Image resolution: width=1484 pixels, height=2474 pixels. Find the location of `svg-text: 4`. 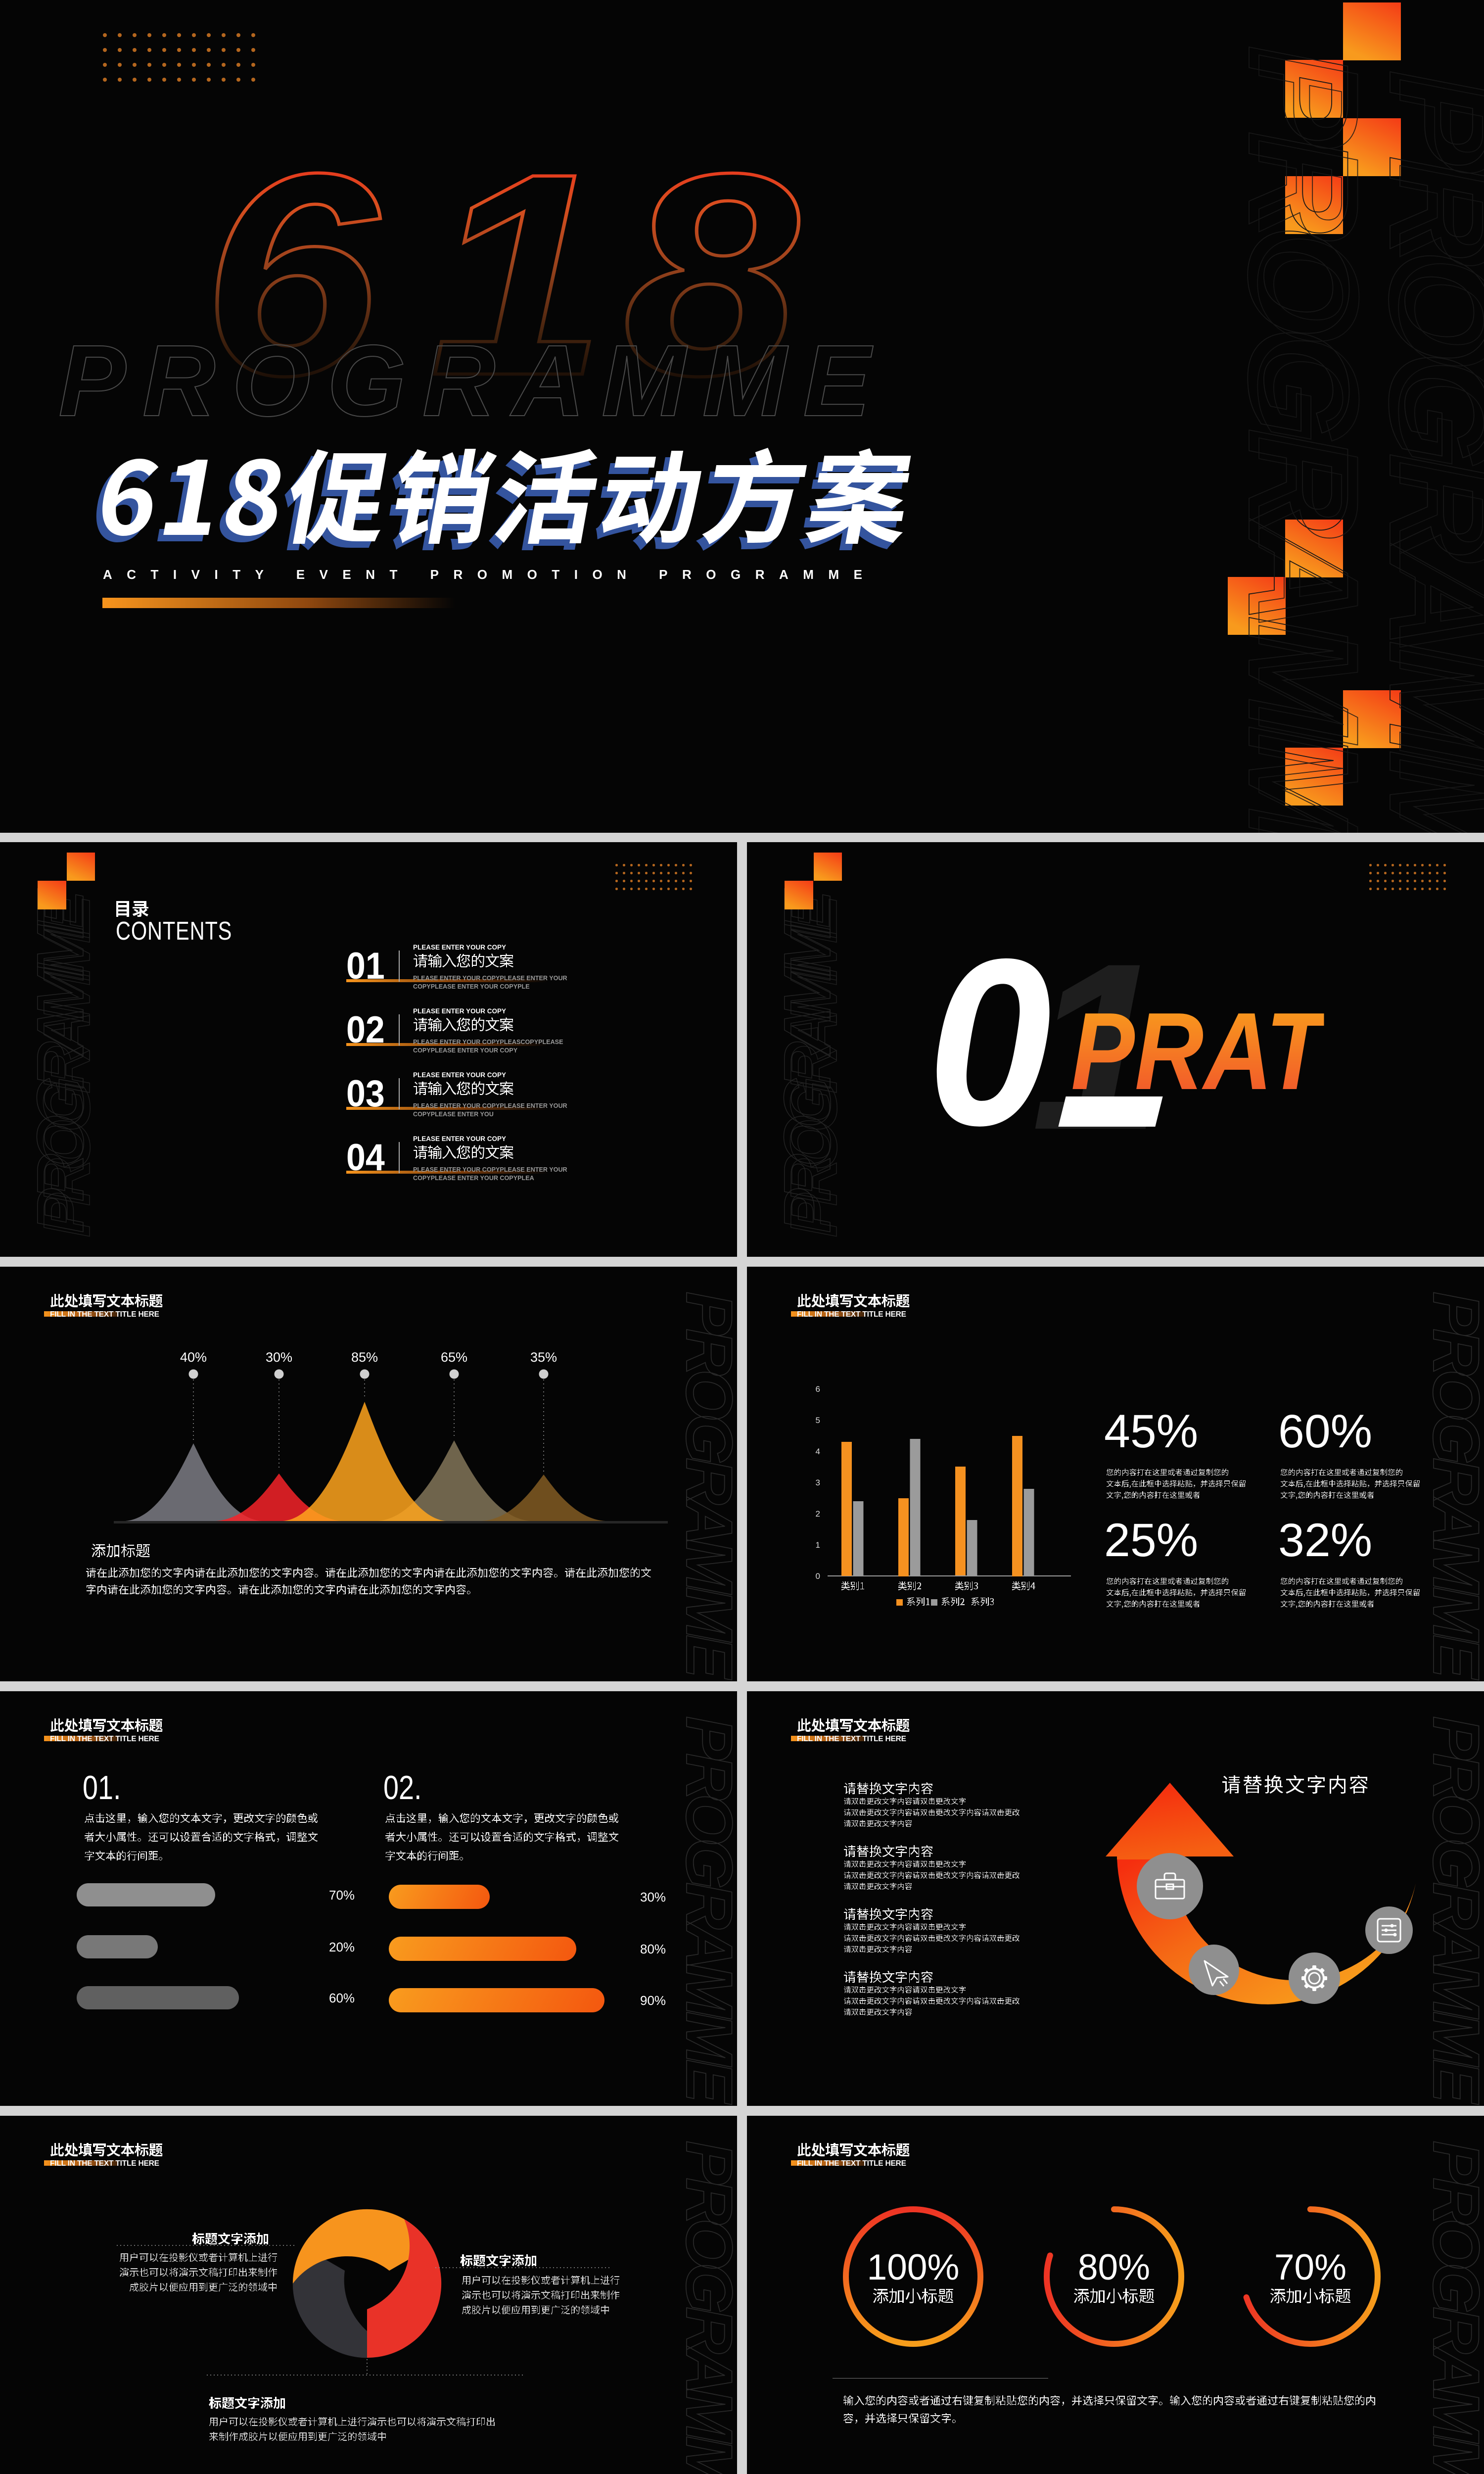

svg-text: 4 is located at coordinates (818, 1452).